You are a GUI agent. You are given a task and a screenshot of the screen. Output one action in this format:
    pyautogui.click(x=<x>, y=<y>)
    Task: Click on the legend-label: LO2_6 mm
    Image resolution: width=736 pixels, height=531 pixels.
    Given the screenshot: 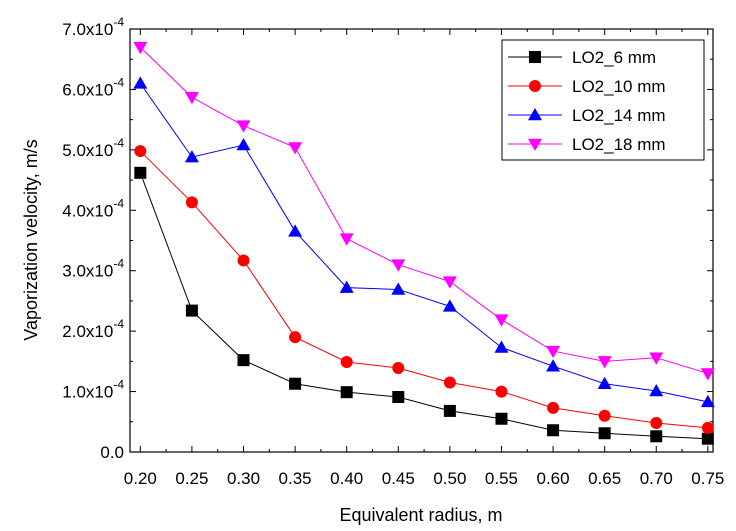 What is the action you would take?
    pyautogui.click(x=614, y=57)
    